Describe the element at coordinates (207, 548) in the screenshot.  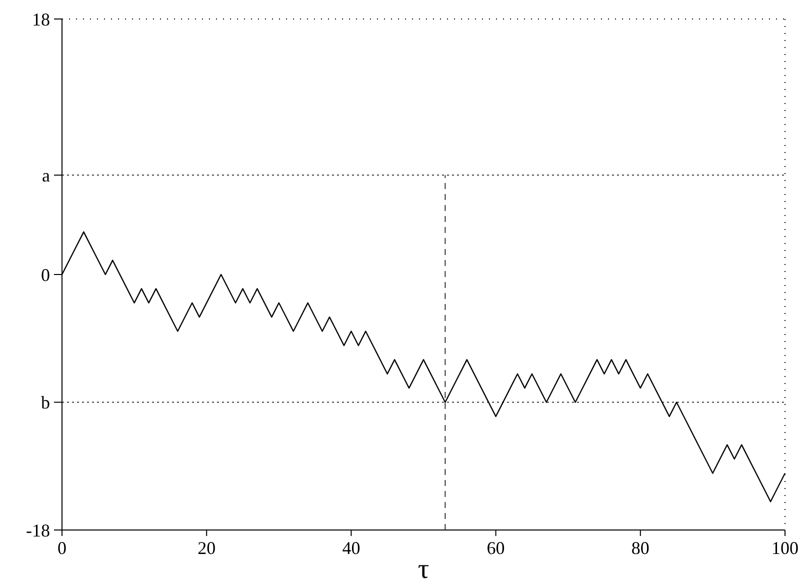
I see `x-tick-label: 20` at that location.